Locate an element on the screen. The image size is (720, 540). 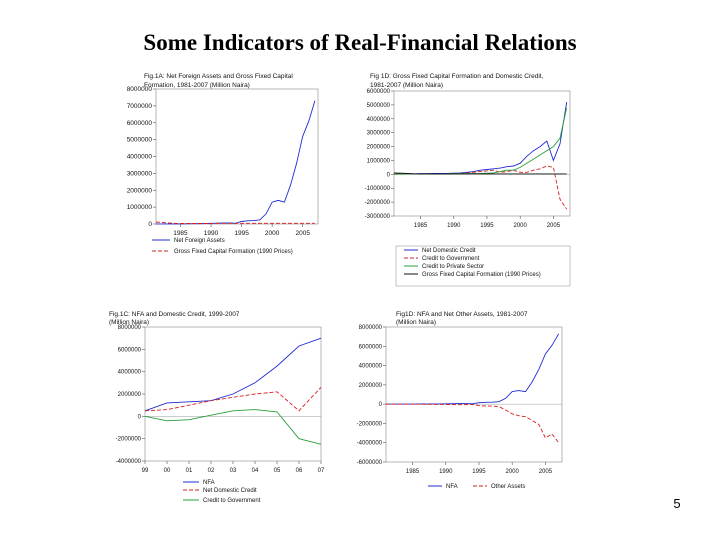
x-tick-label: 05 is located at coordinates (277, 471).